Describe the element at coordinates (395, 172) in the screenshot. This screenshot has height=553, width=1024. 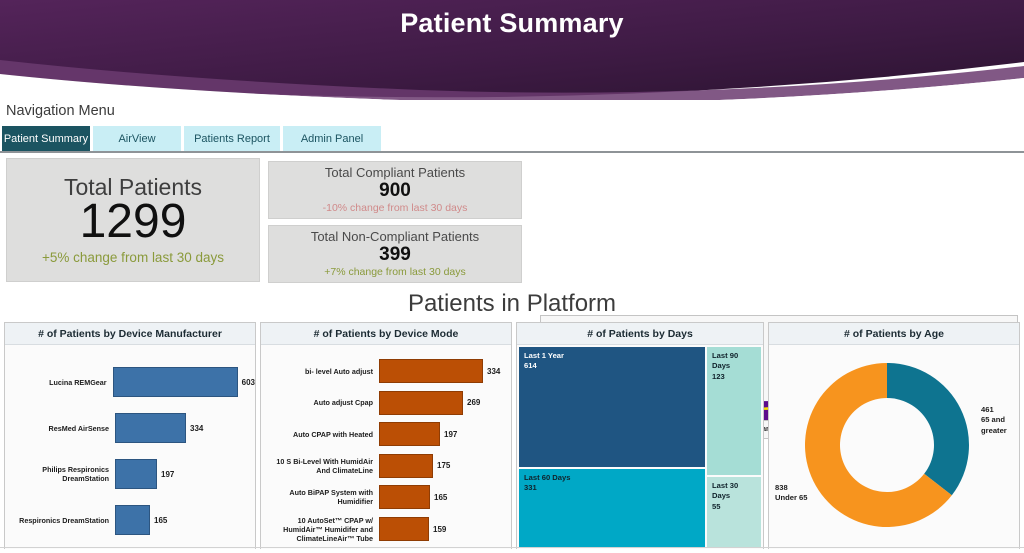
I see `kpi-compliant-label: Total Compliant Patients` at that location.